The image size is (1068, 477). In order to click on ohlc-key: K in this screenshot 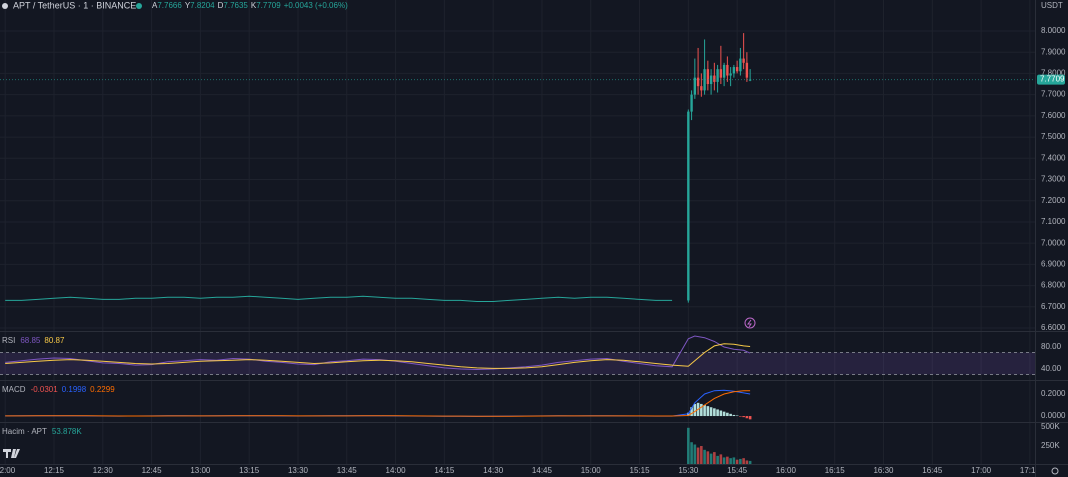, I will do `click(254, 5)`.